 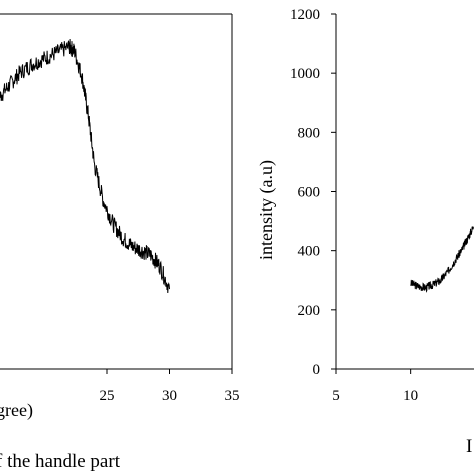 I want to click on right-y-axis-title: intensity (a.u), so click(x=266, y=210).